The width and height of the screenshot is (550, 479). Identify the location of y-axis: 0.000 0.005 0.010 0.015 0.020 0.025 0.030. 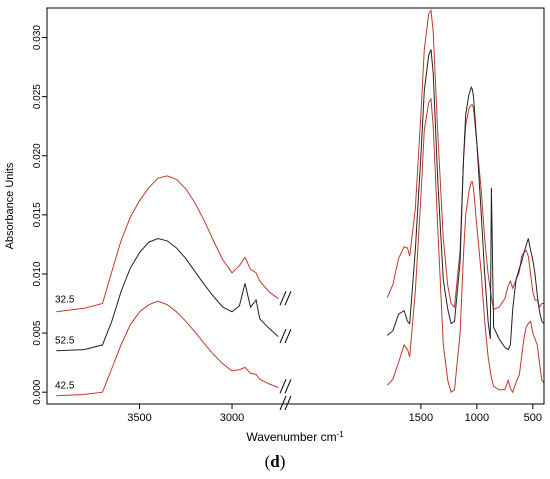
(39, 215).